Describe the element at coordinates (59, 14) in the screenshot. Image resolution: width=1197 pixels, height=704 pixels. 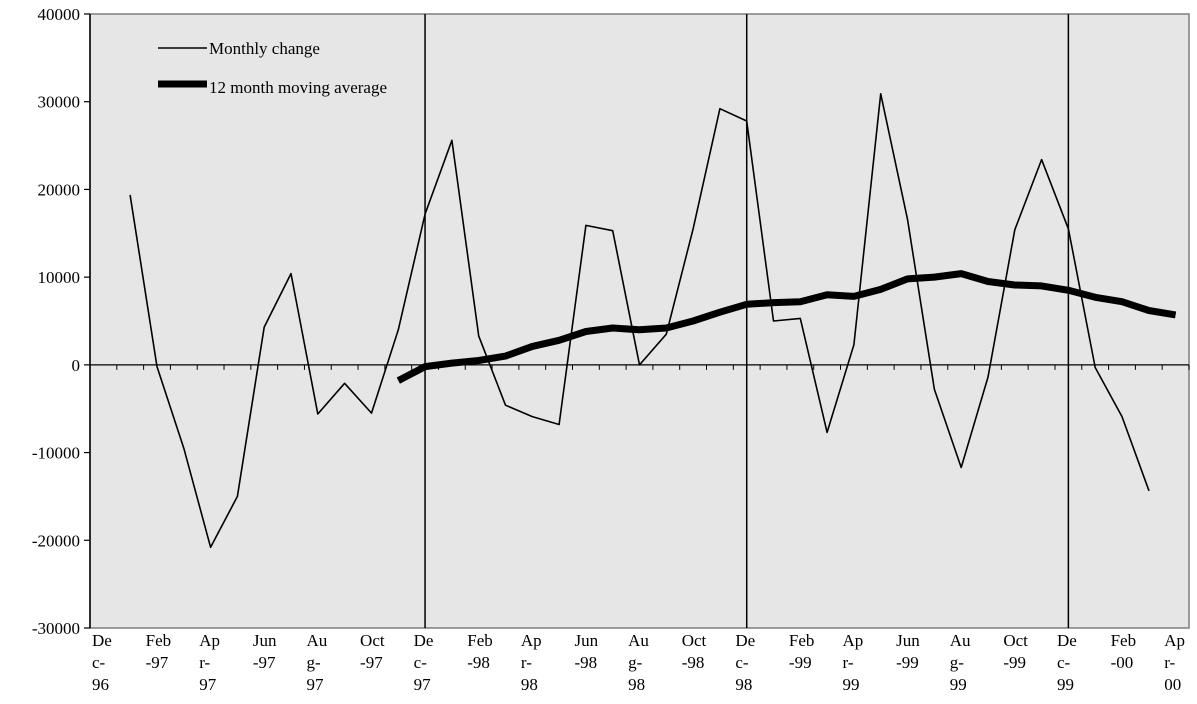
I see `y-tick-label: 40000` at that location.